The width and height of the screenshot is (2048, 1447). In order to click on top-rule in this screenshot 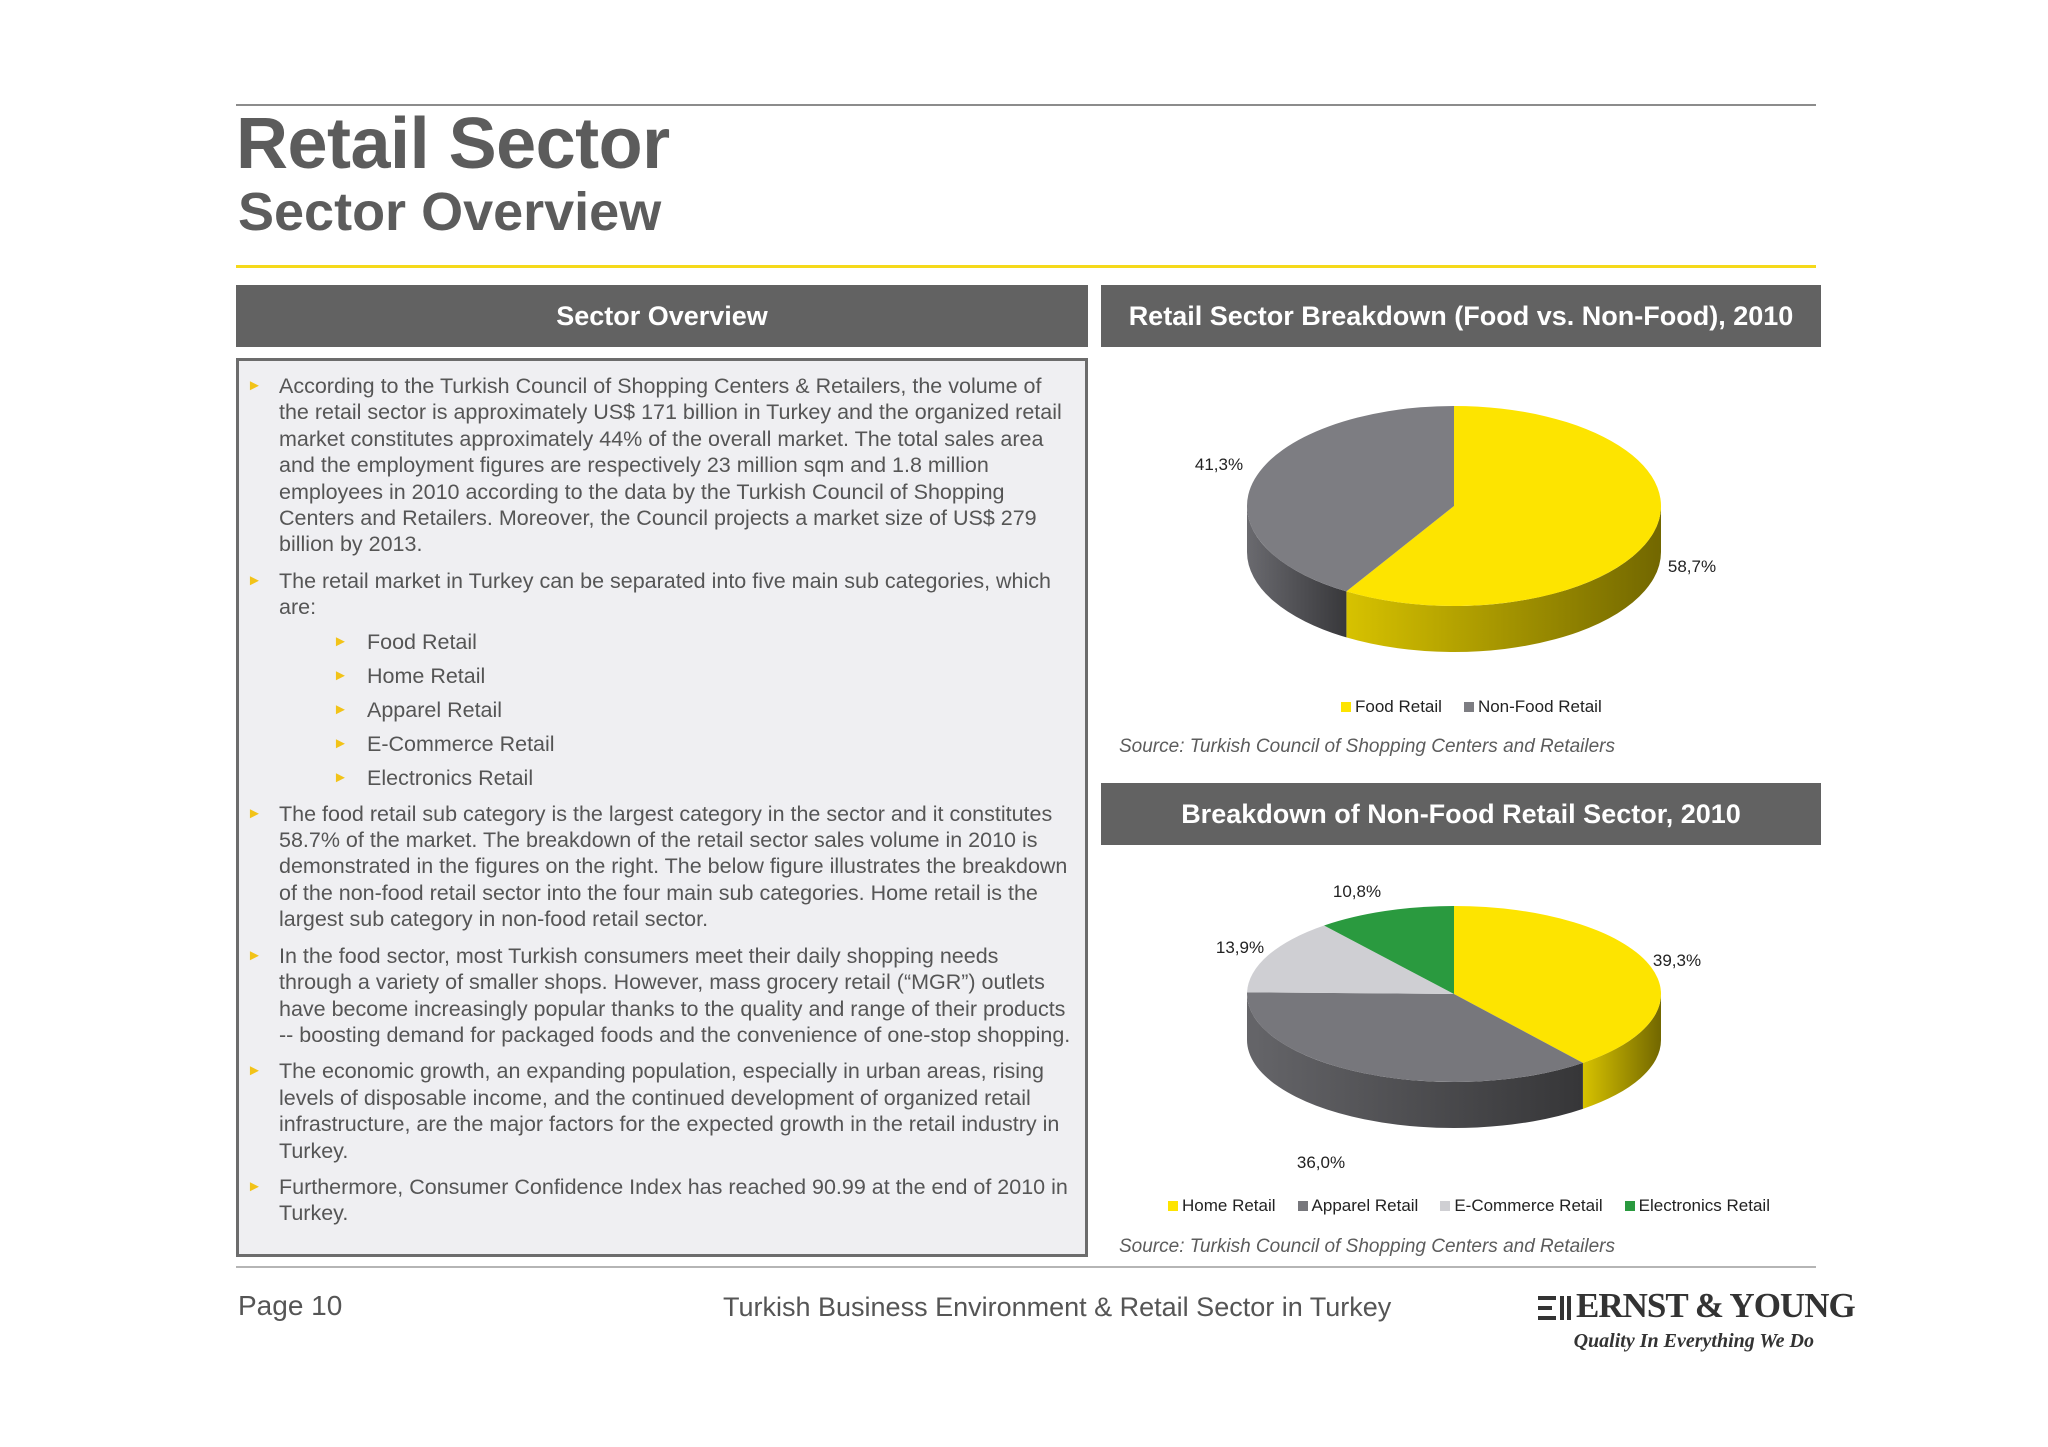, I will do `click(1026, 105)`.